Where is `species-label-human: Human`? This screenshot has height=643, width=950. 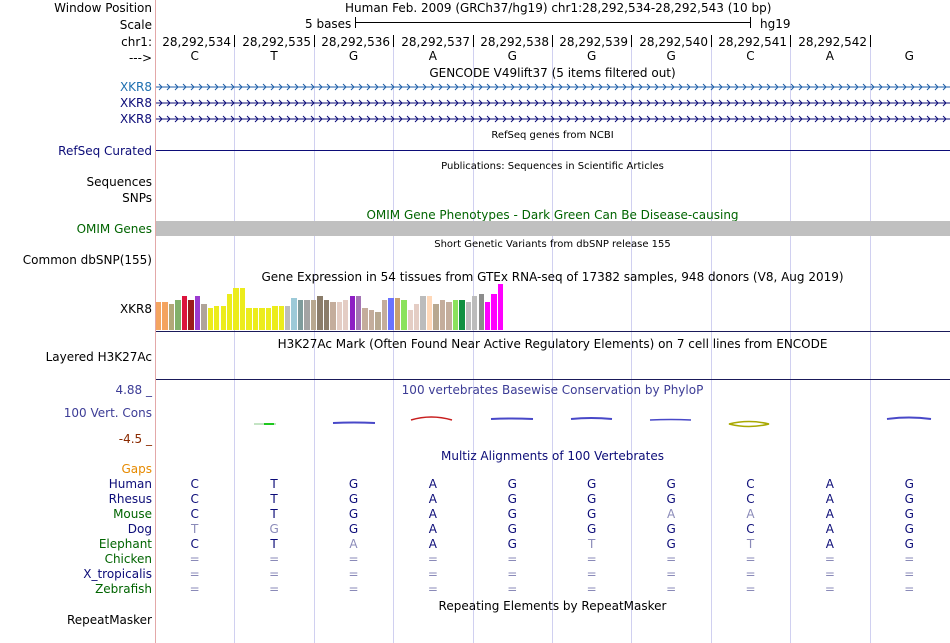 species-label-human: Human is located at coordinates (130, 484).